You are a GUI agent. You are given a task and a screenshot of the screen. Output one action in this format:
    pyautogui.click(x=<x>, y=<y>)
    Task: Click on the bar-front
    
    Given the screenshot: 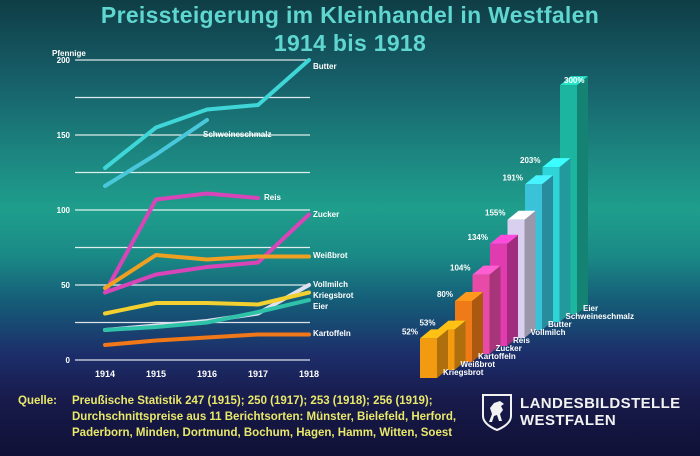 What is the action you would take?
    pyautogui.click(x=428, y=358)
    